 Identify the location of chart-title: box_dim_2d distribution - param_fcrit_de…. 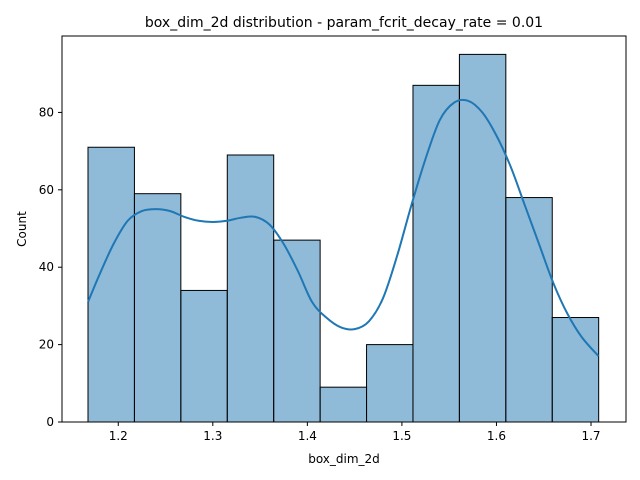
(344, 23).